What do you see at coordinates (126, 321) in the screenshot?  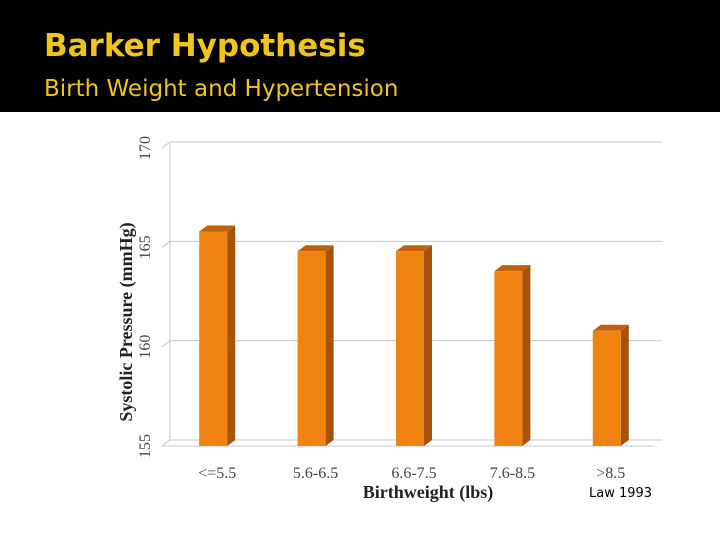 I see `y-axis-title: Systolic Pressure (mmHg)` at bounding box center [126, 321].